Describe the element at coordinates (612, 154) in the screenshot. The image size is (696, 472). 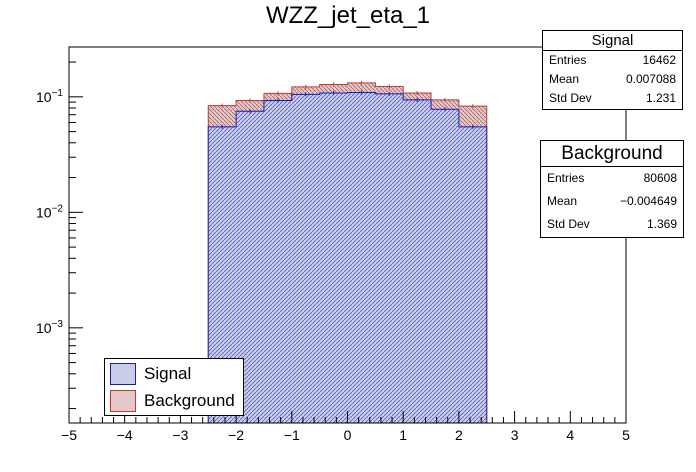
I see `background-stats-title: Background` at that location.